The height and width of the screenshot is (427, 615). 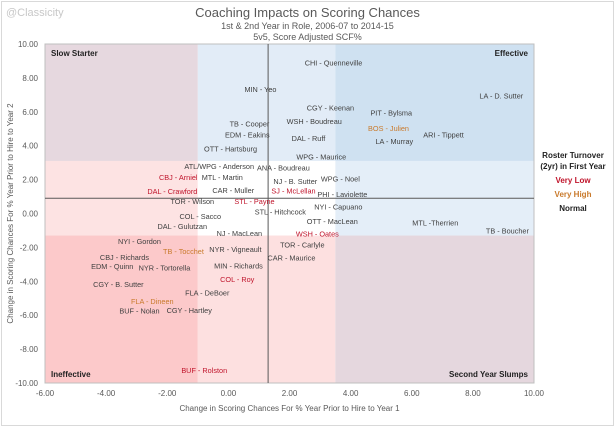 I want to click on data-point-label: CBJ - Arniel, so click(x=178, y=177).